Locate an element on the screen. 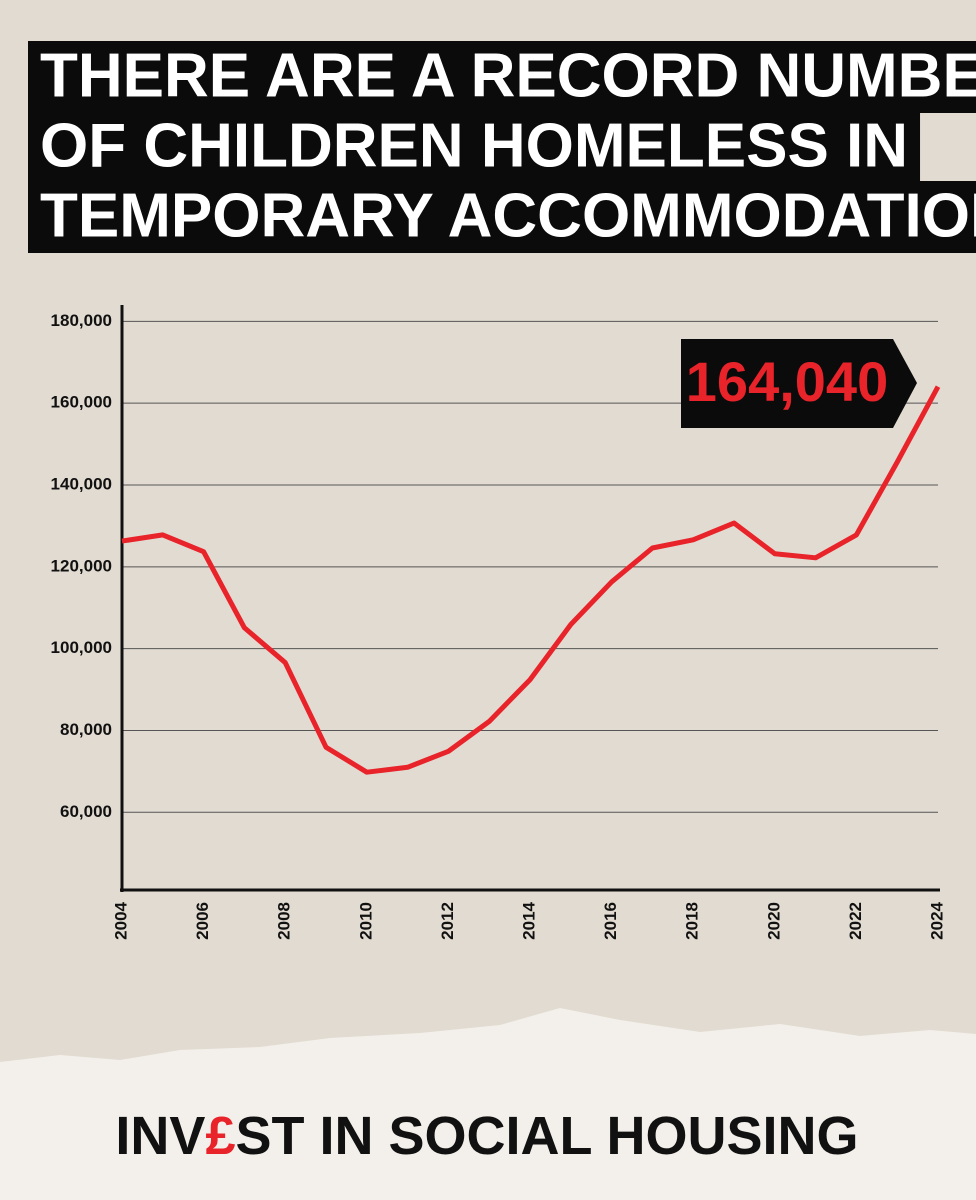 The width and height of the screenshot is (976, 1200). chart-title: THERE ARE A RECORD NUMBER is located at coordinates (508, 75).